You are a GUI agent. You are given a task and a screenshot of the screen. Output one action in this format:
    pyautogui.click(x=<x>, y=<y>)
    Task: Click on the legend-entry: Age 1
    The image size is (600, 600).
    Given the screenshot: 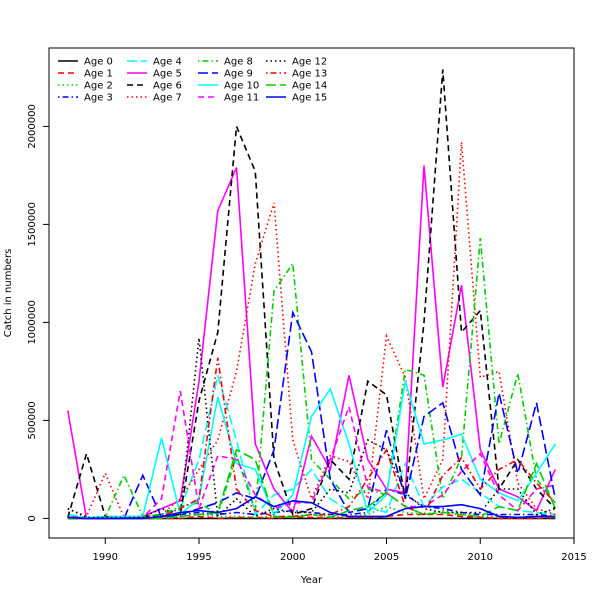 What is the action you would take?
    pyautogui.click(x=85, y=74)
    